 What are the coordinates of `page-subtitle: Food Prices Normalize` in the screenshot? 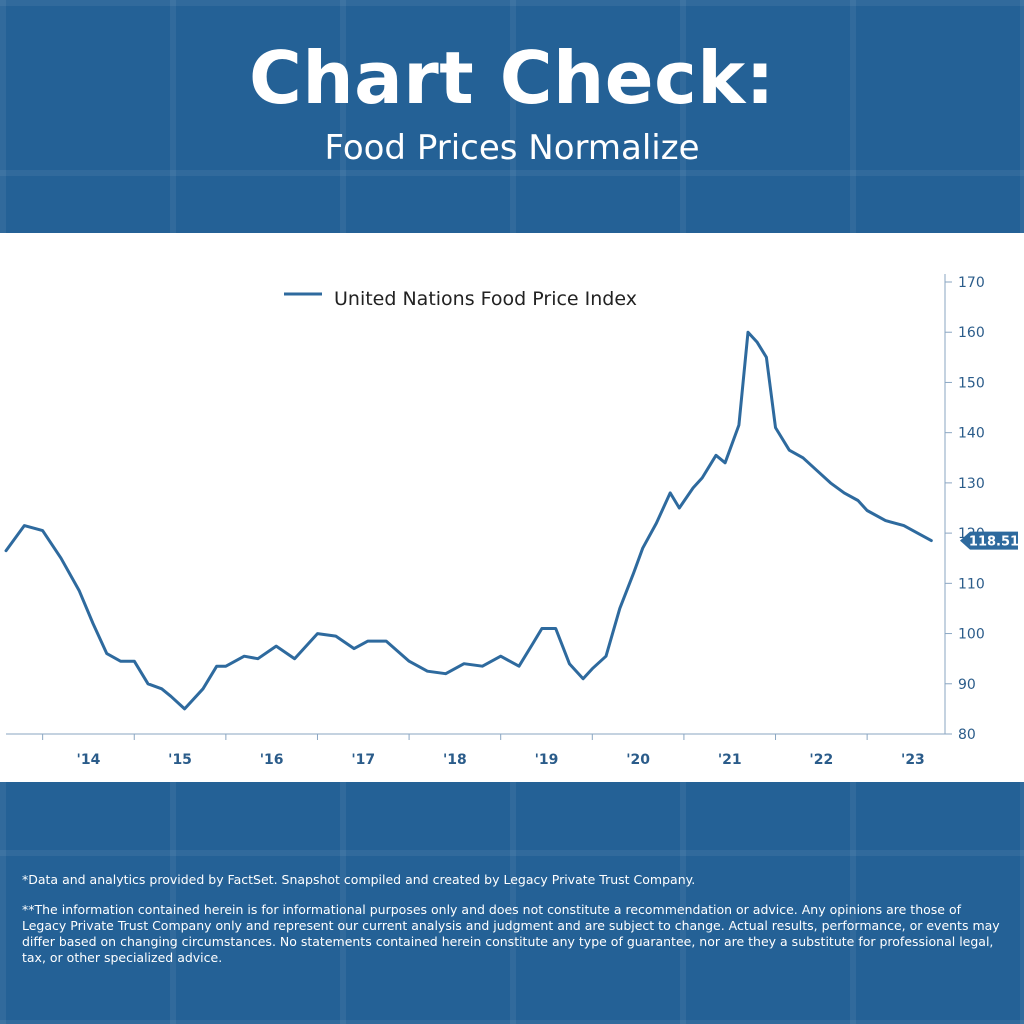 It's located at (512, 148).